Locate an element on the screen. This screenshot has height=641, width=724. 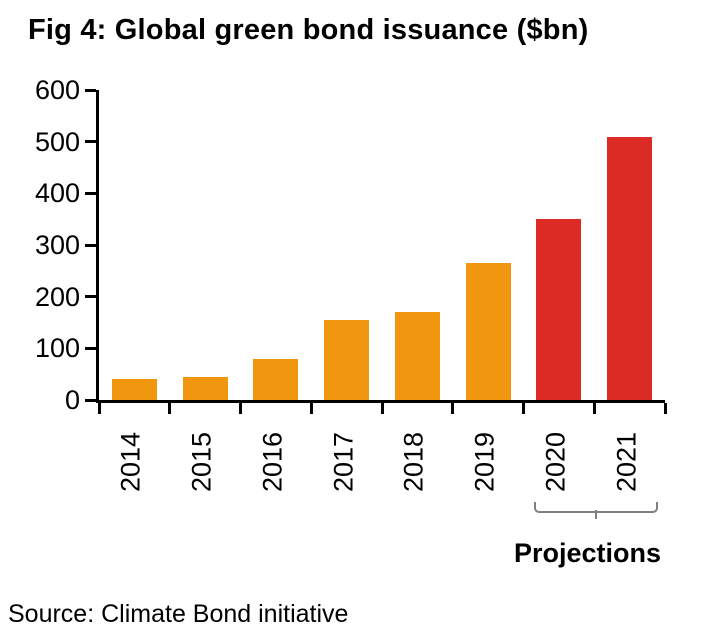
y-tick-label: 500 is located at coordinates (57, 141).